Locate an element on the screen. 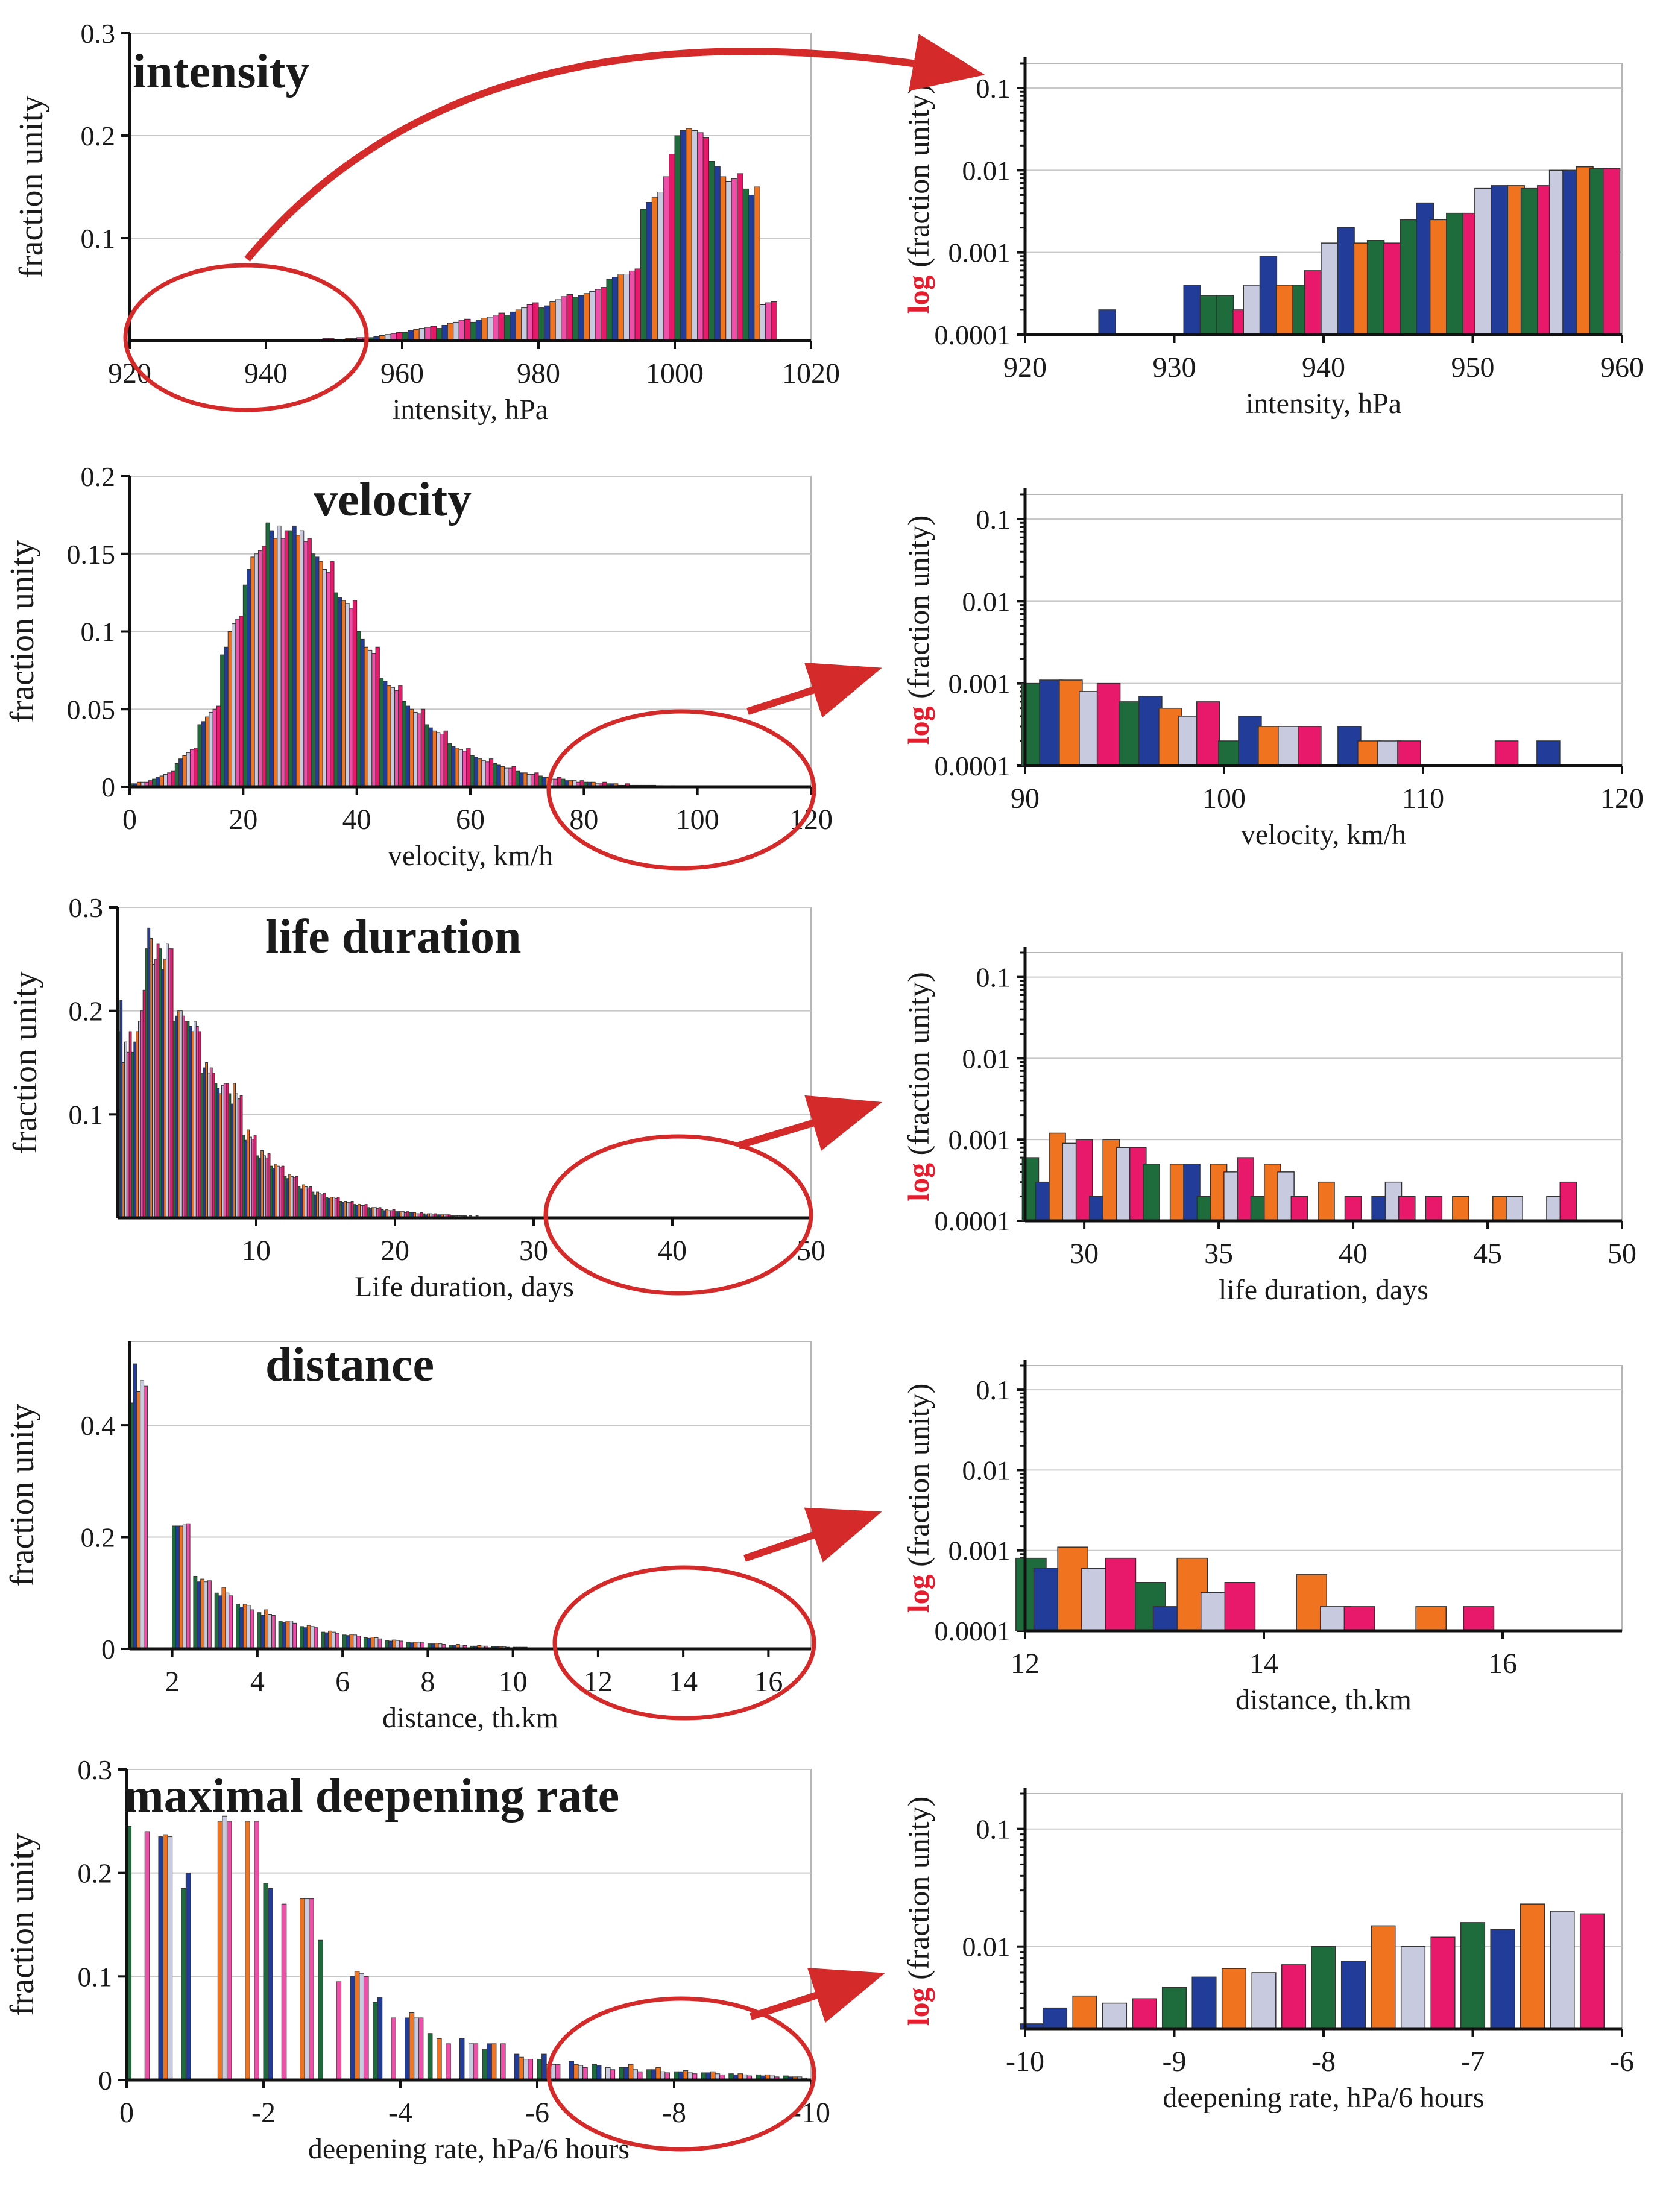 This screenshot has height=2212, width=1660. intensity-log-xtick-label: 920 is located at coordinates (1025, 367).